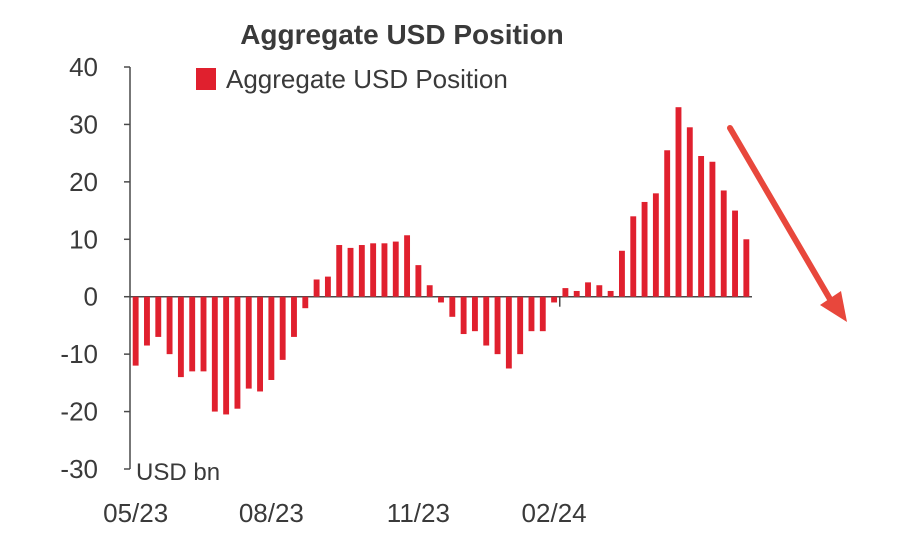 The height and width of the screenshot is (554, 900). Describe the element at coordinates (79, 469) in the screenshot. I see `y-tick-label: -30` at that location.